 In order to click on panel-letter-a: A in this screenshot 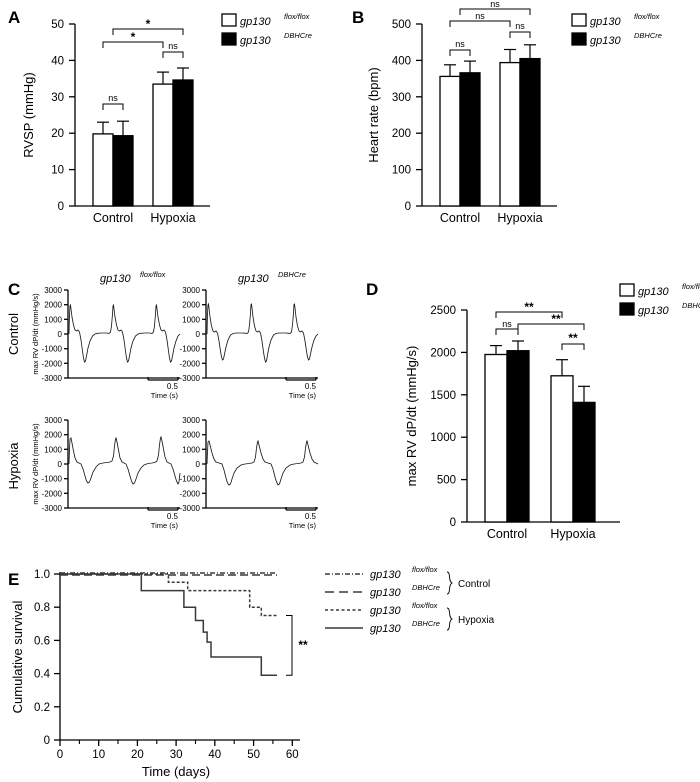, I will do `click(14, 17)`.